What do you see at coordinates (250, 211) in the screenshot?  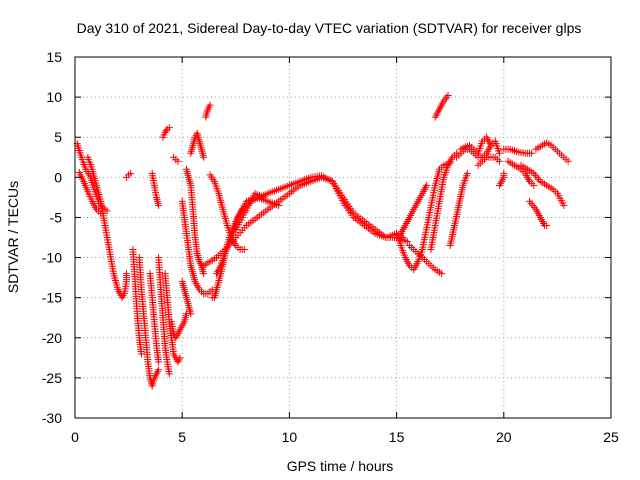 I see `track-t23` at bounding box center [250, 211].